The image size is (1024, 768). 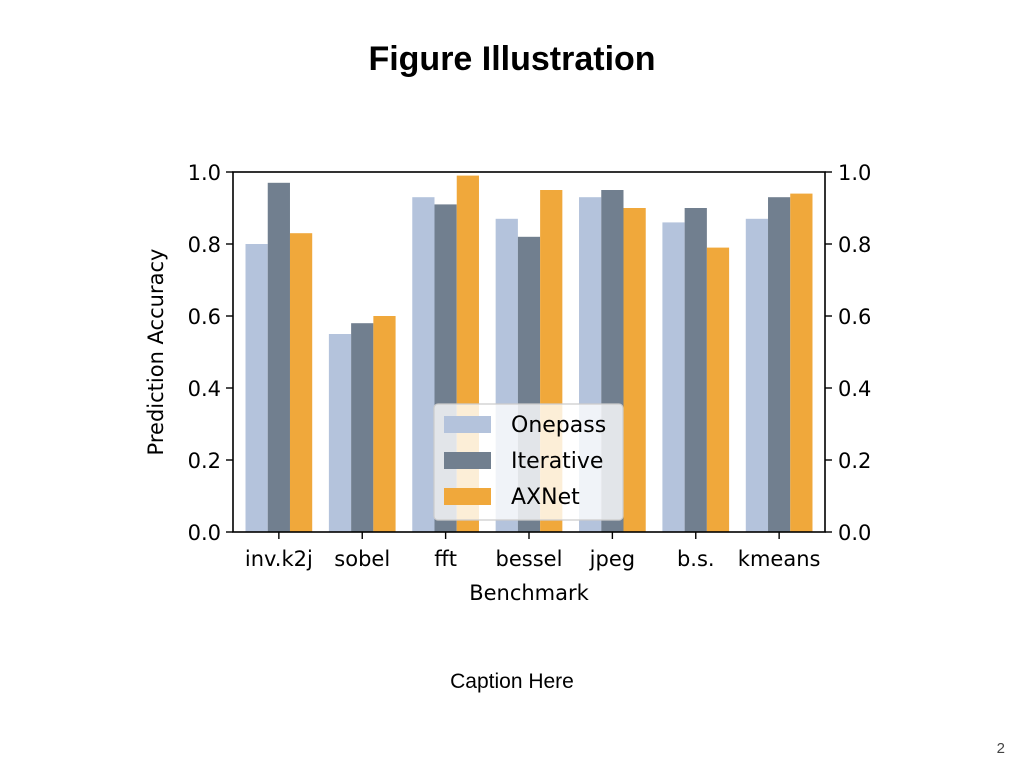 I want to click on bar-onepass-b.s., so click(x=673, y=377).